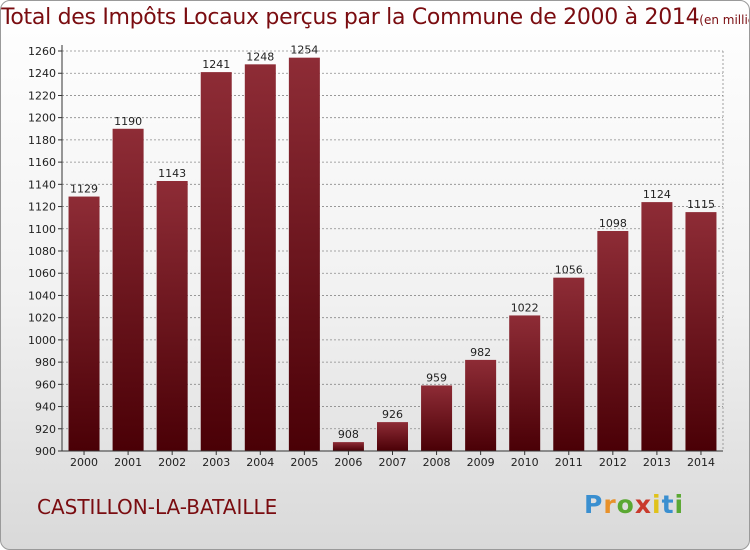 This screenshot has height=550, width=750. What do you see at coordinates (84, 462) in the screenshot?
I see `x-tick-label: 2000` at bounding box center [84, 462].